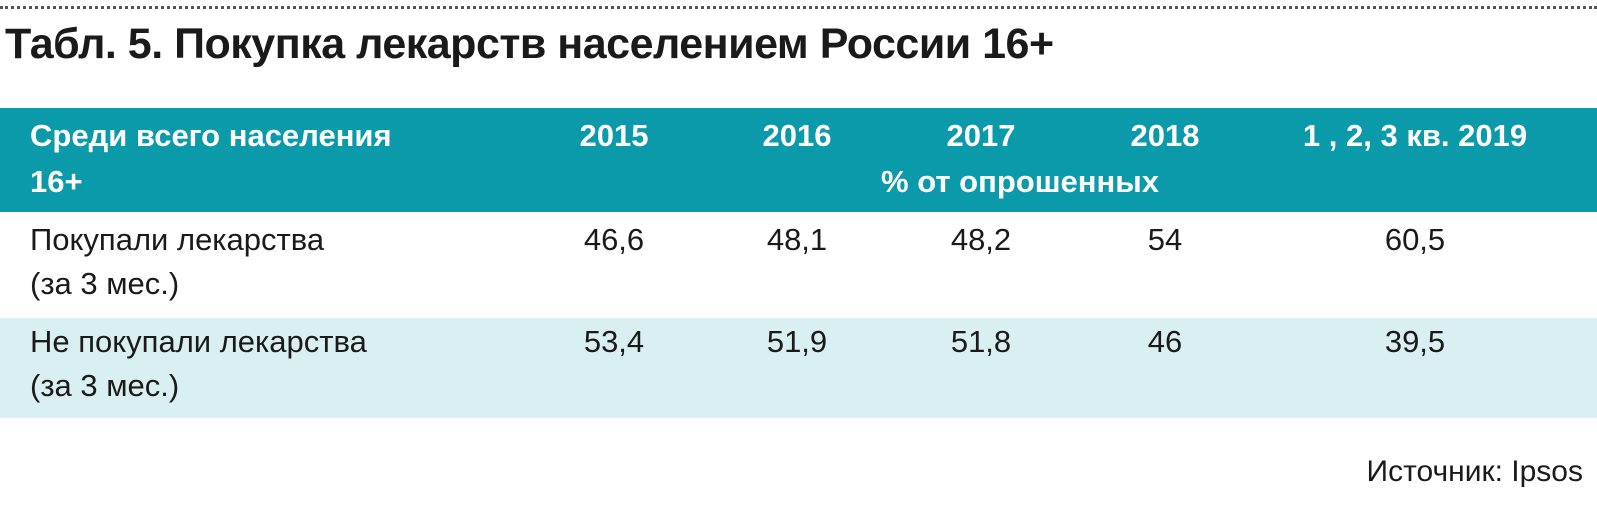  What do you see at coordinates (1415, 341) in the screenshot?
I see `cell: 39,5` at bounding box center [1415, 341].